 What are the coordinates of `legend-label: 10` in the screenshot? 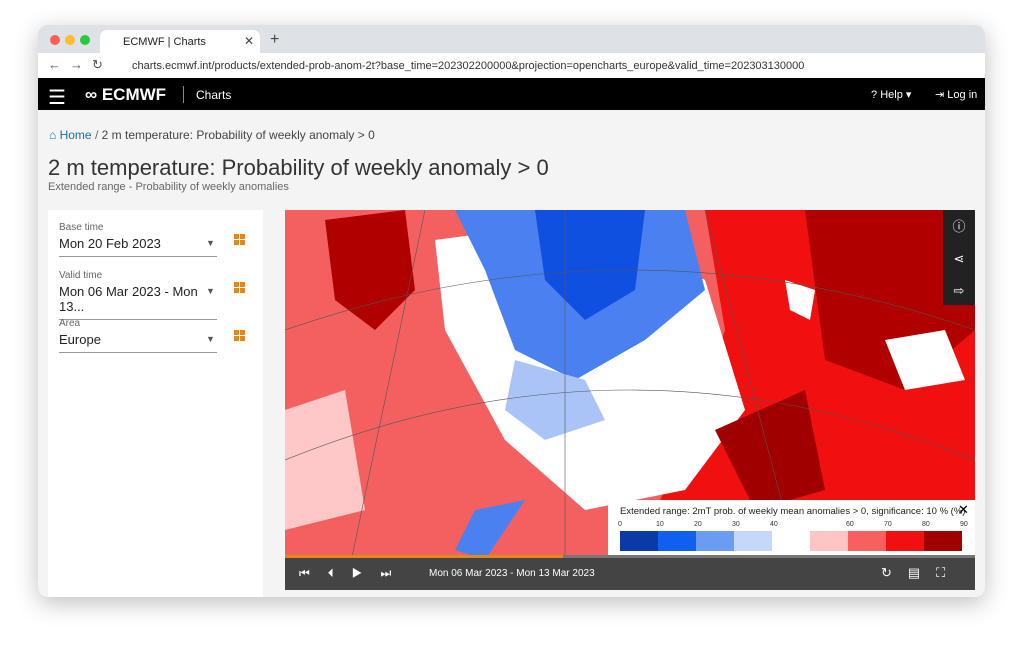 It's located at (660, 524).